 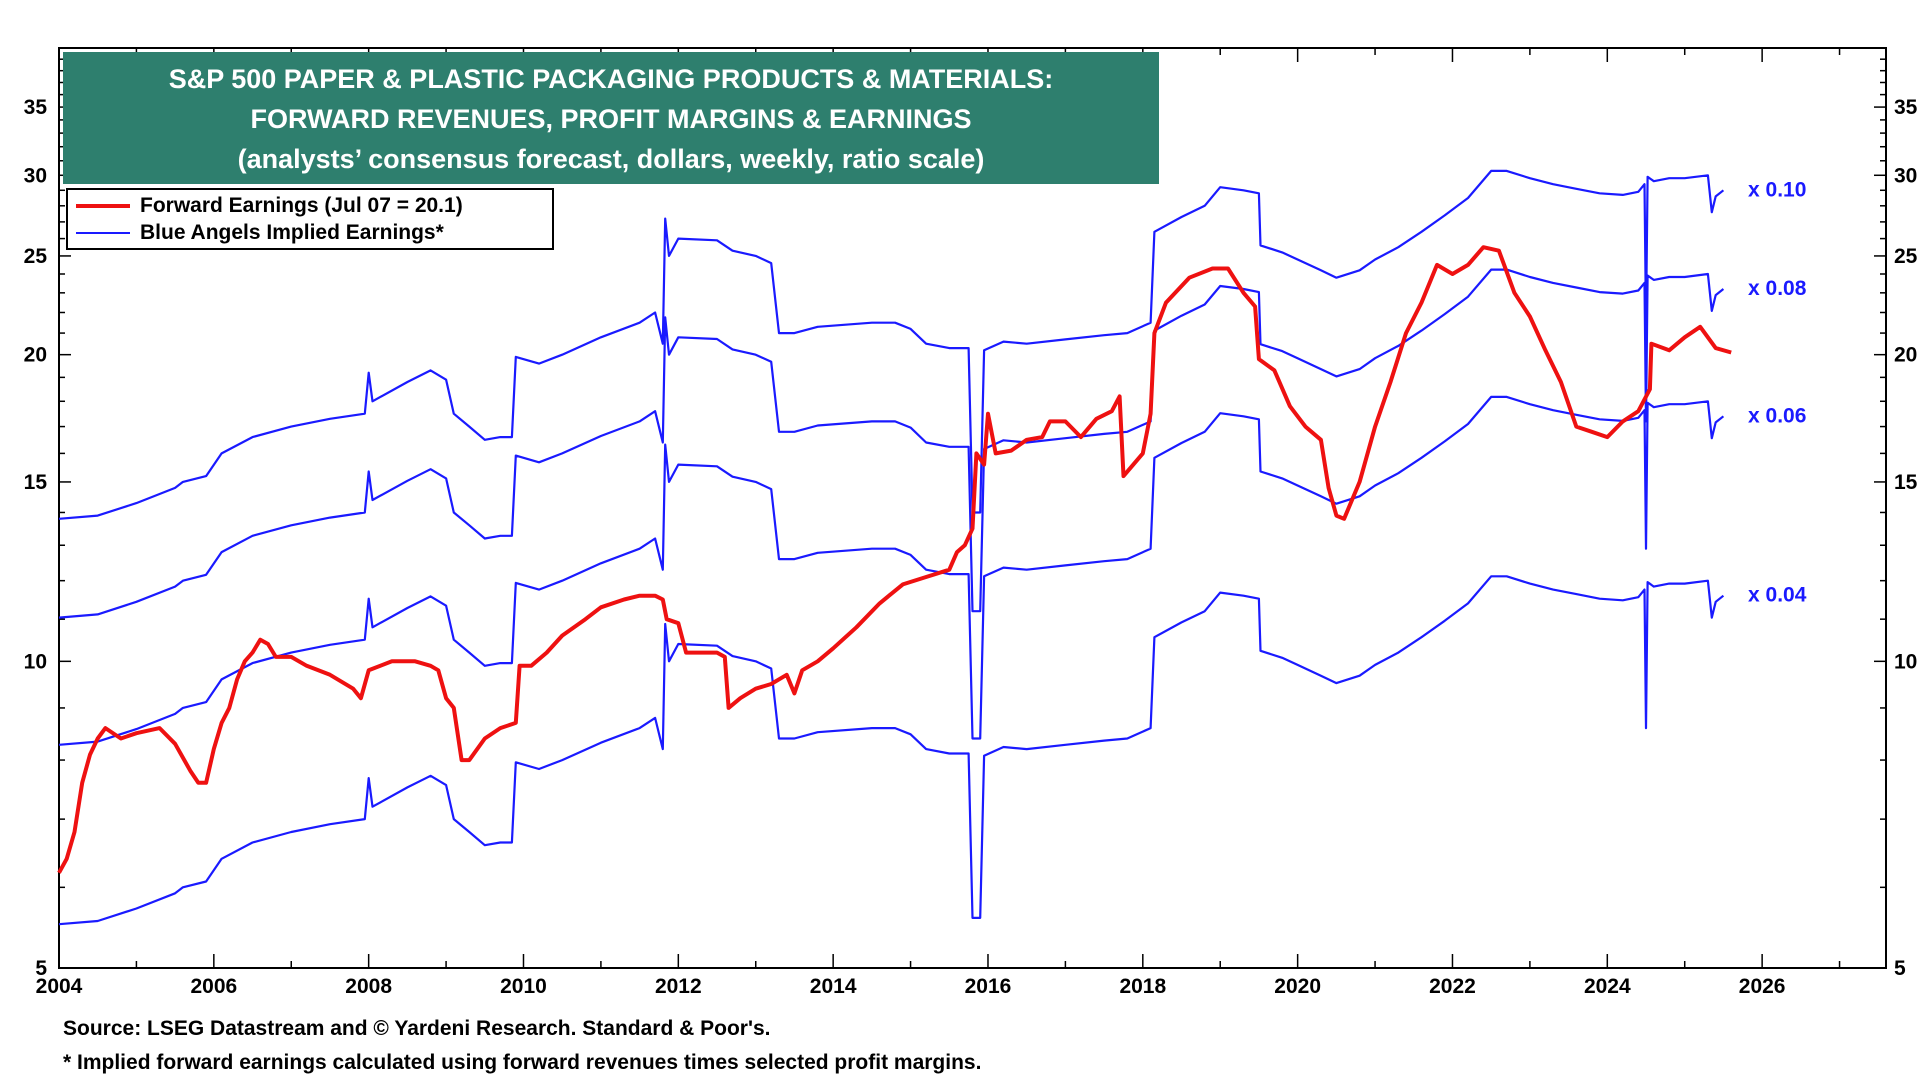 I want to click on y-tick-label-left: 15, so click(x=36, y=482).